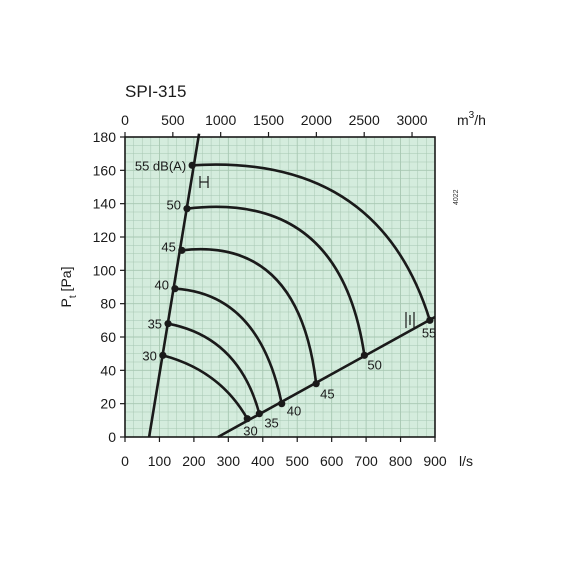 This screenshot has height=576, width=576. I want to click on y-axis-label-sub: t, so click(73, 296).